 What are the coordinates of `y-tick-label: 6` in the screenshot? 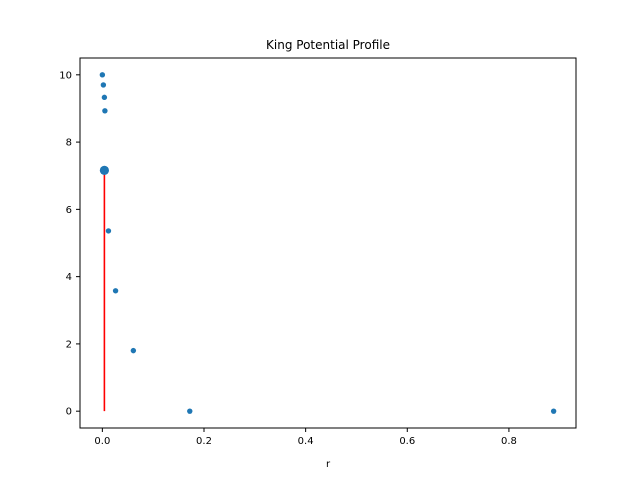 It's located at (69, 210).